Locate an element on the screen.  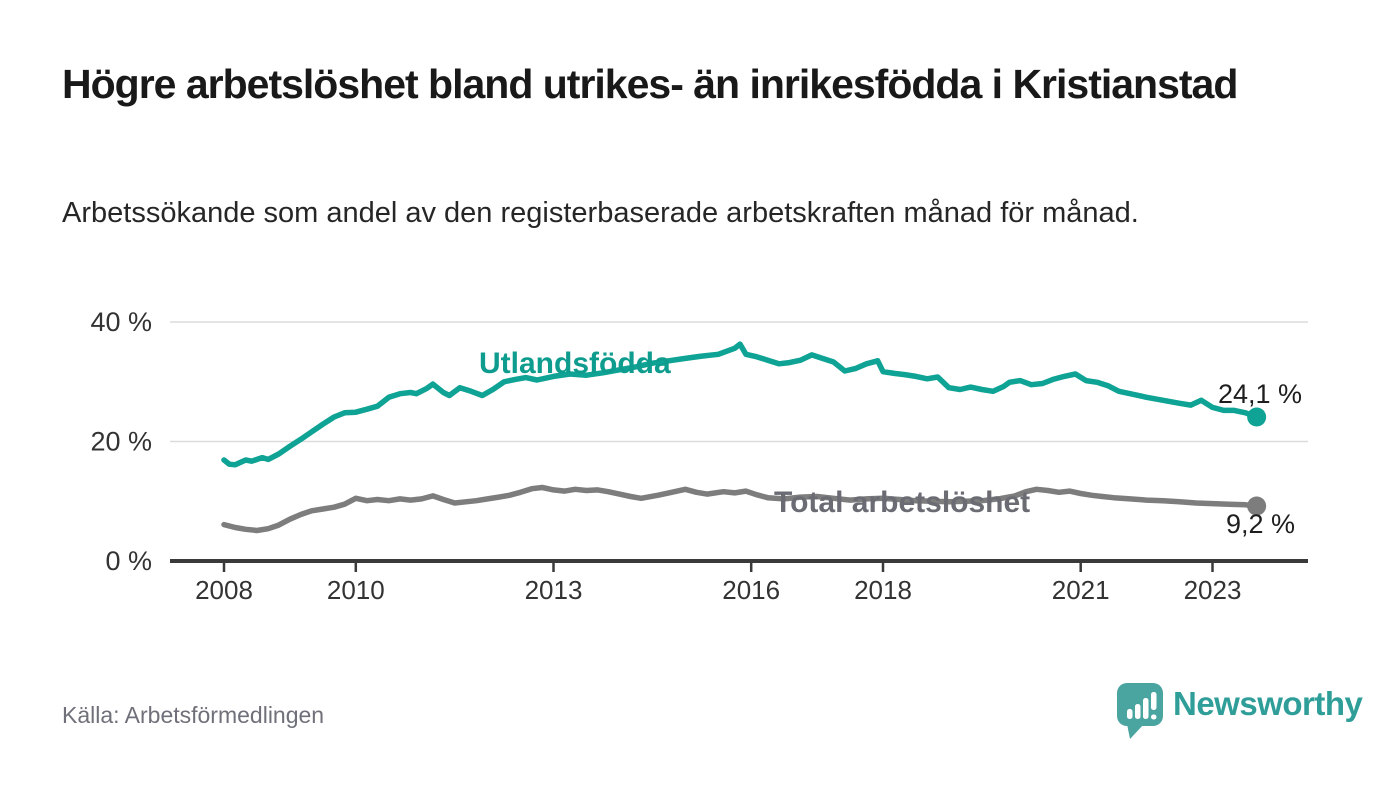
series-end-dot-total-arbetsloshet is located at coordinates (1257, 506).